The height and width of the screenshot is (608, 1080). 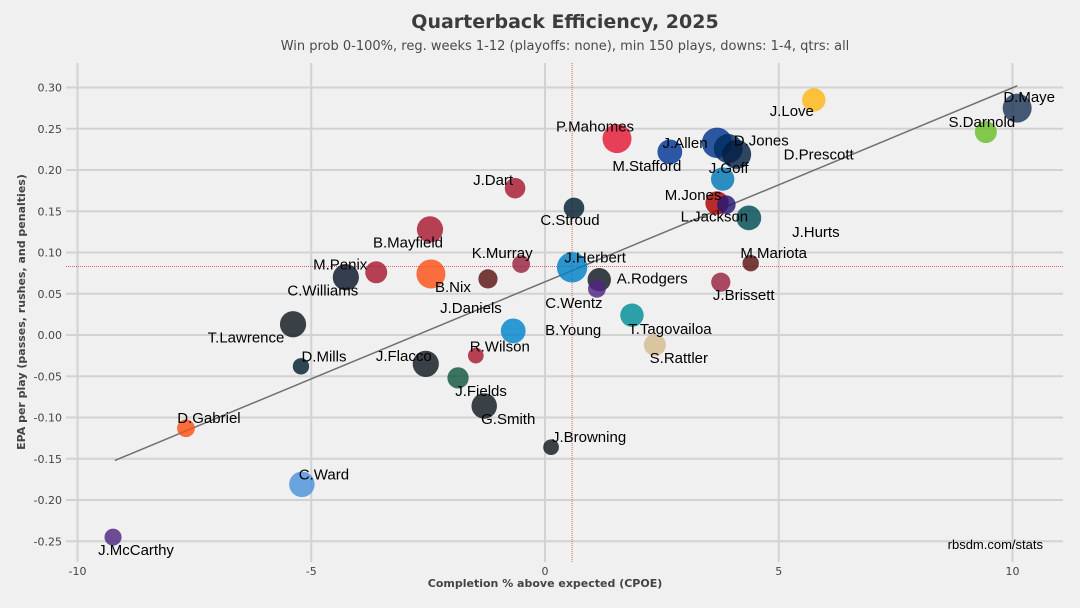 I want to click on point-label: C.Wentz, so click(x=573, y=303).